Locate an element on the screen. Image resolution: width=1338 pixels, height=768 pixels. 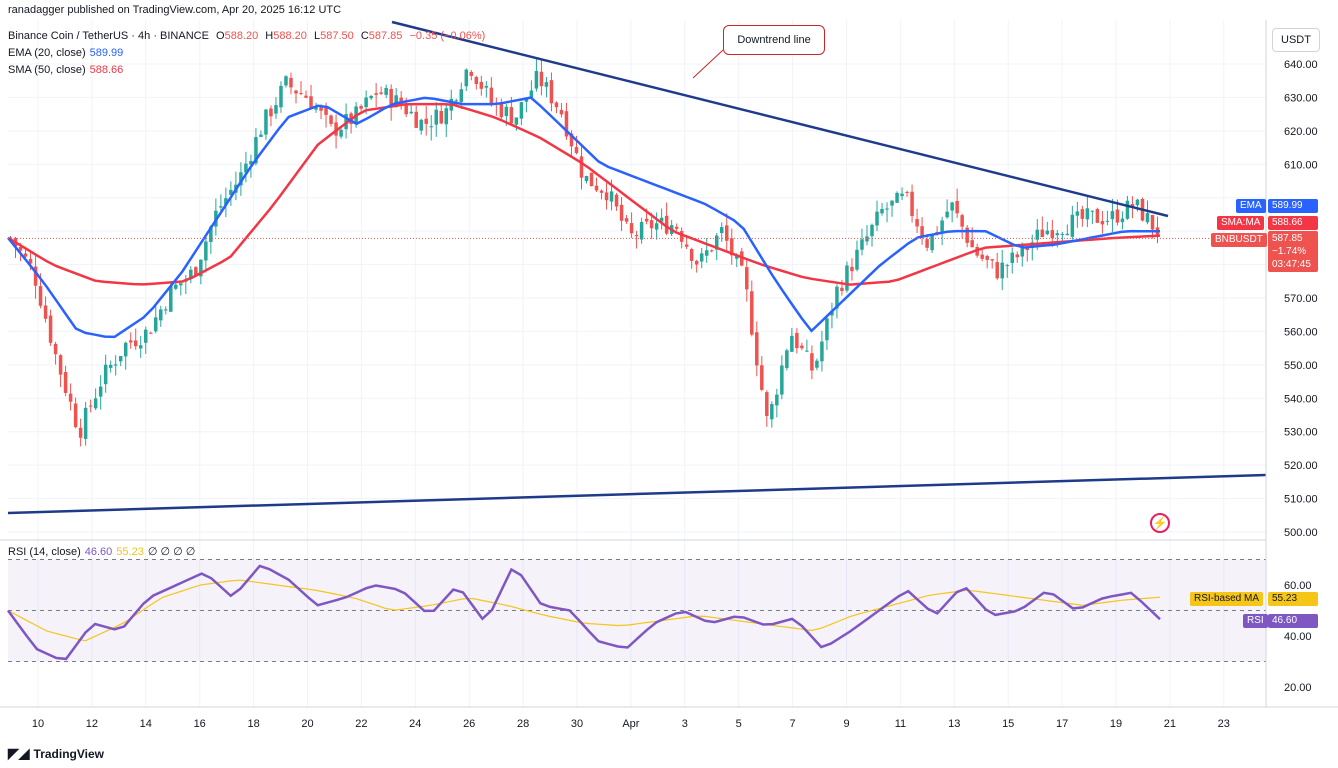
support-line is located at coordinates (637, 494).